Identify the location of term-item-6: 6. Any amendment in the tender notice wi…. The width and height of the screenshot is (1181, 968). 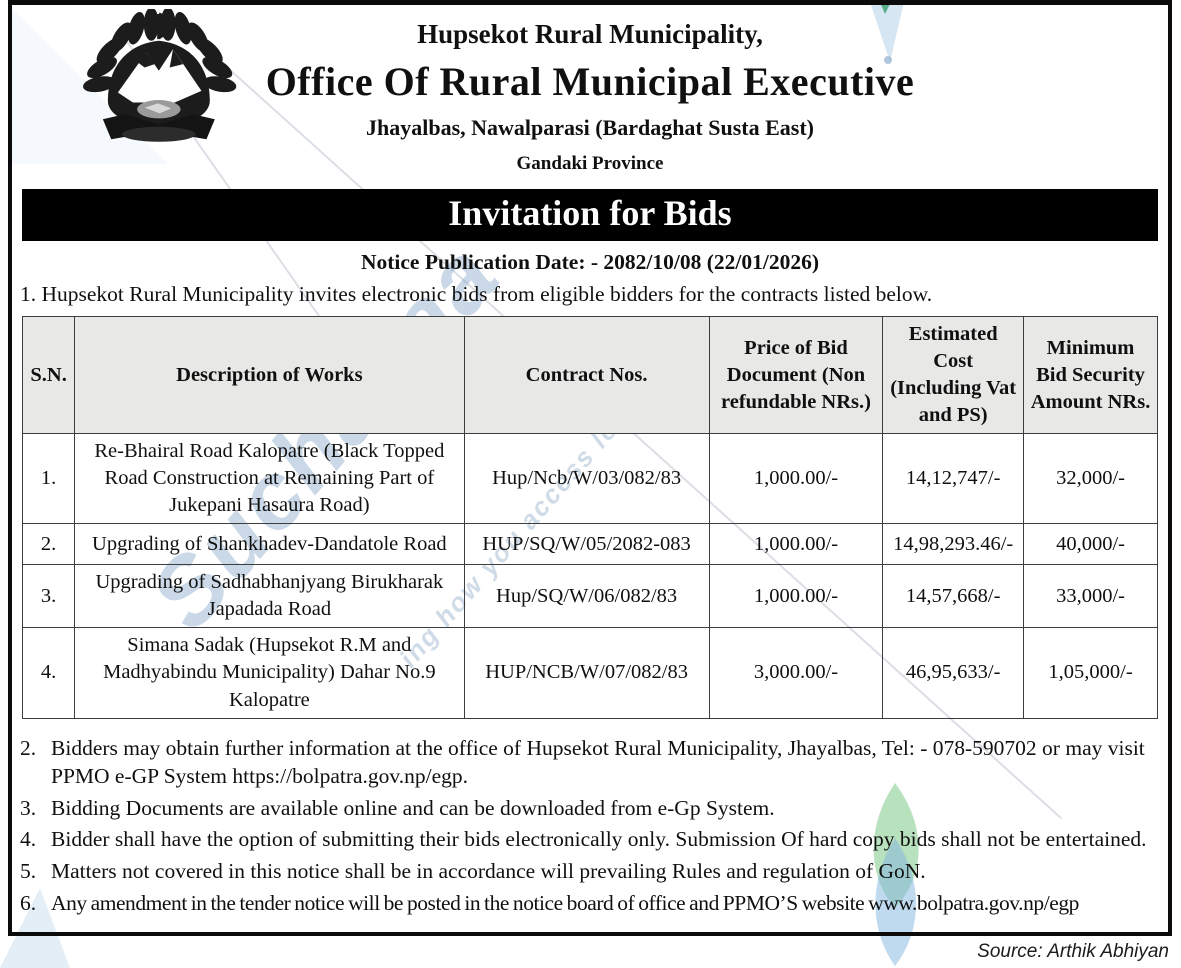
(589, 903).